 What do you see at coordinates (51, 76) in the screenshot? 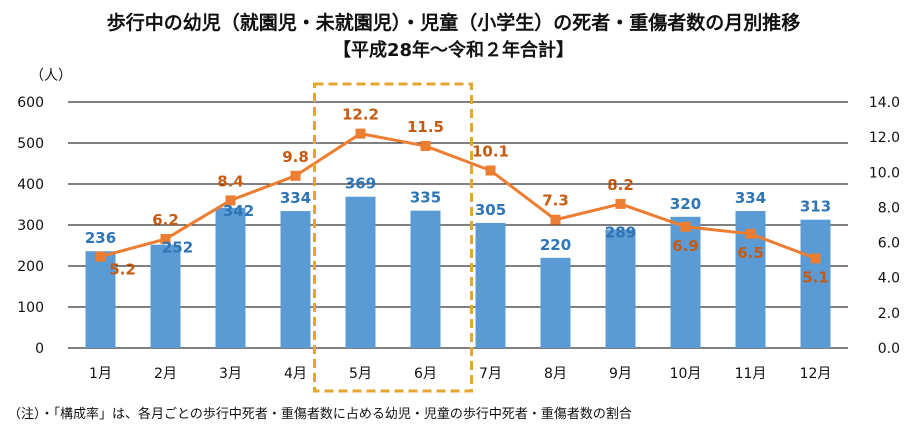
I see `y-axis-label: （人）` at bounding box center [51, 76].